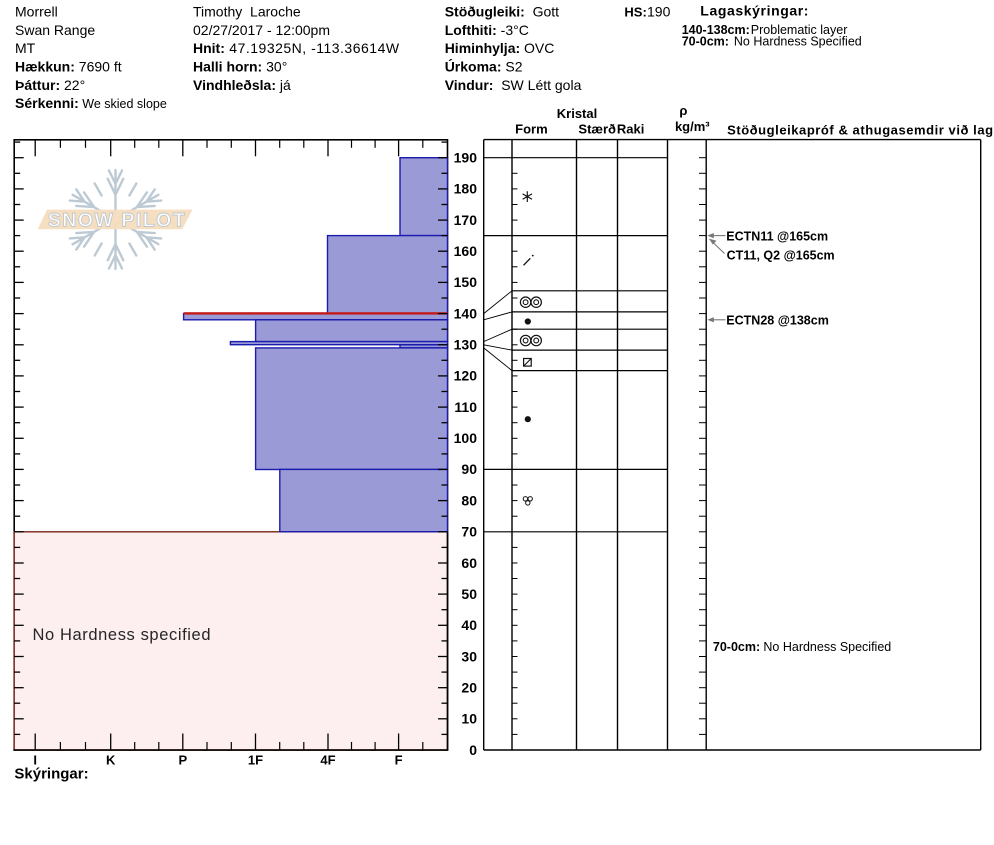  What do you see at coordinates (35, 759) in the screenshot?
I see `svg-text: I` at bounding box center [35, 759].